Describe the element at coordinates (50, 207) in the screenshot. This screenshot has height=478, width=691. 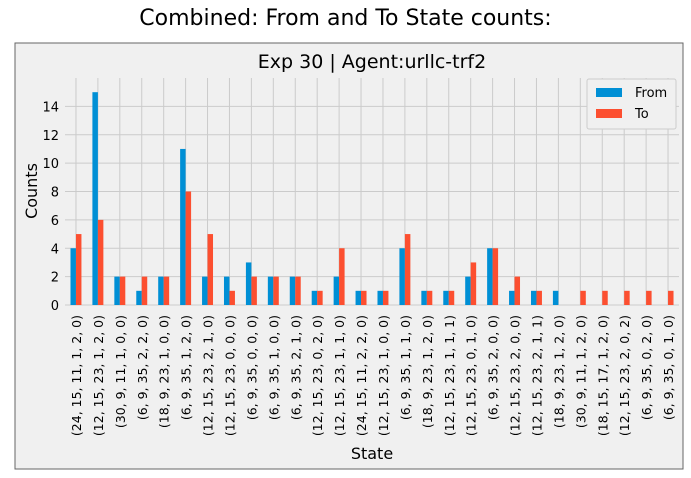
I see `y-axis: 0 2 4 6 8 10 12 14` at that location.